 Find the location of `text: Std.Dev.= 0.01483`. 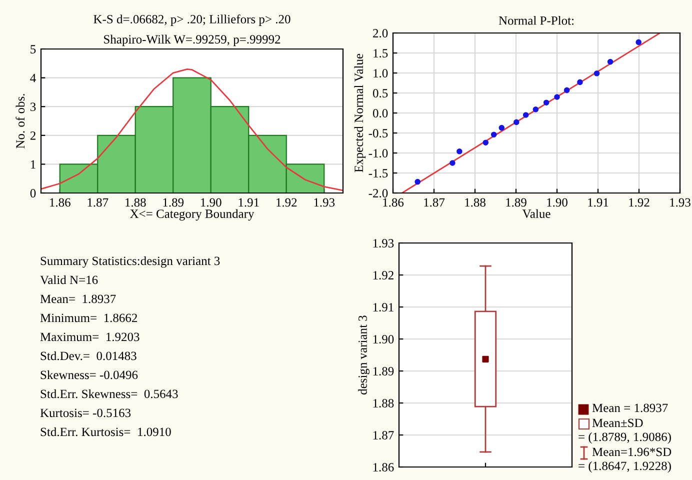

text: Std.Dev.= 0.01483 is located at coordinates (88, 355).